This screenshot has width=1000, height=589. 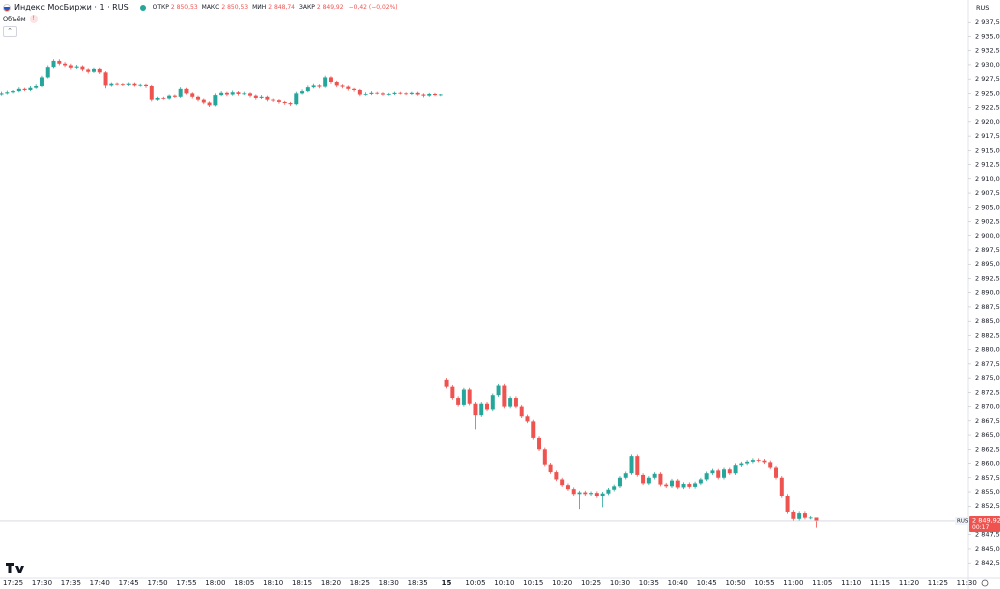 What do you see at coordinates (649, 583) in the screenshot?
I see `x-tick-label: 10:35` at bounding box center [649, 583].